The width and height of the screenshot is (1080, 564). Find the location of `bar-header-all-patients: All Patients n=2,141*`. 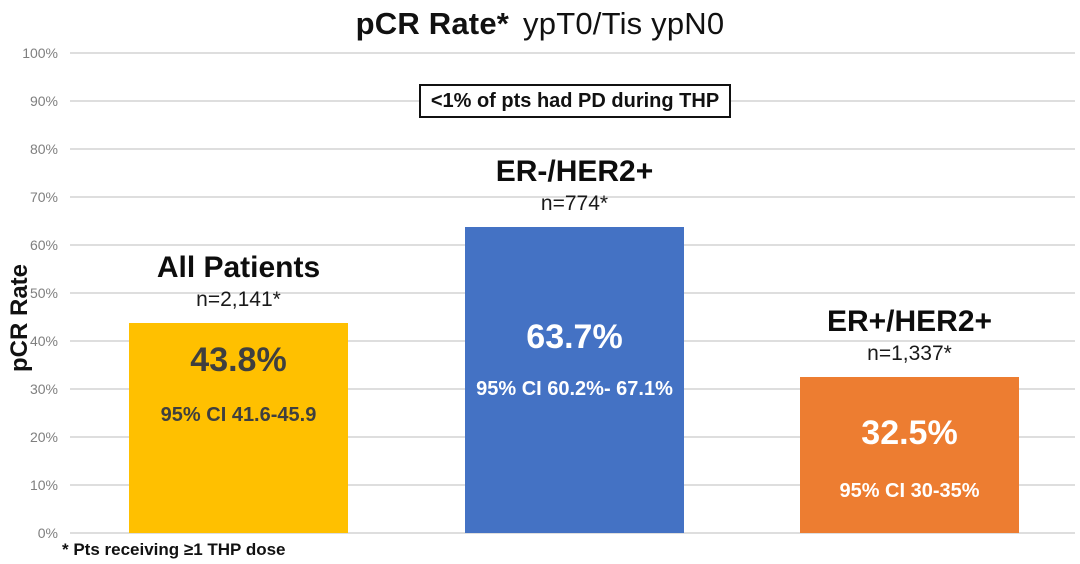

bar-header-all-patients: All Patients n=2,141* is located at coordinates (238, 282).